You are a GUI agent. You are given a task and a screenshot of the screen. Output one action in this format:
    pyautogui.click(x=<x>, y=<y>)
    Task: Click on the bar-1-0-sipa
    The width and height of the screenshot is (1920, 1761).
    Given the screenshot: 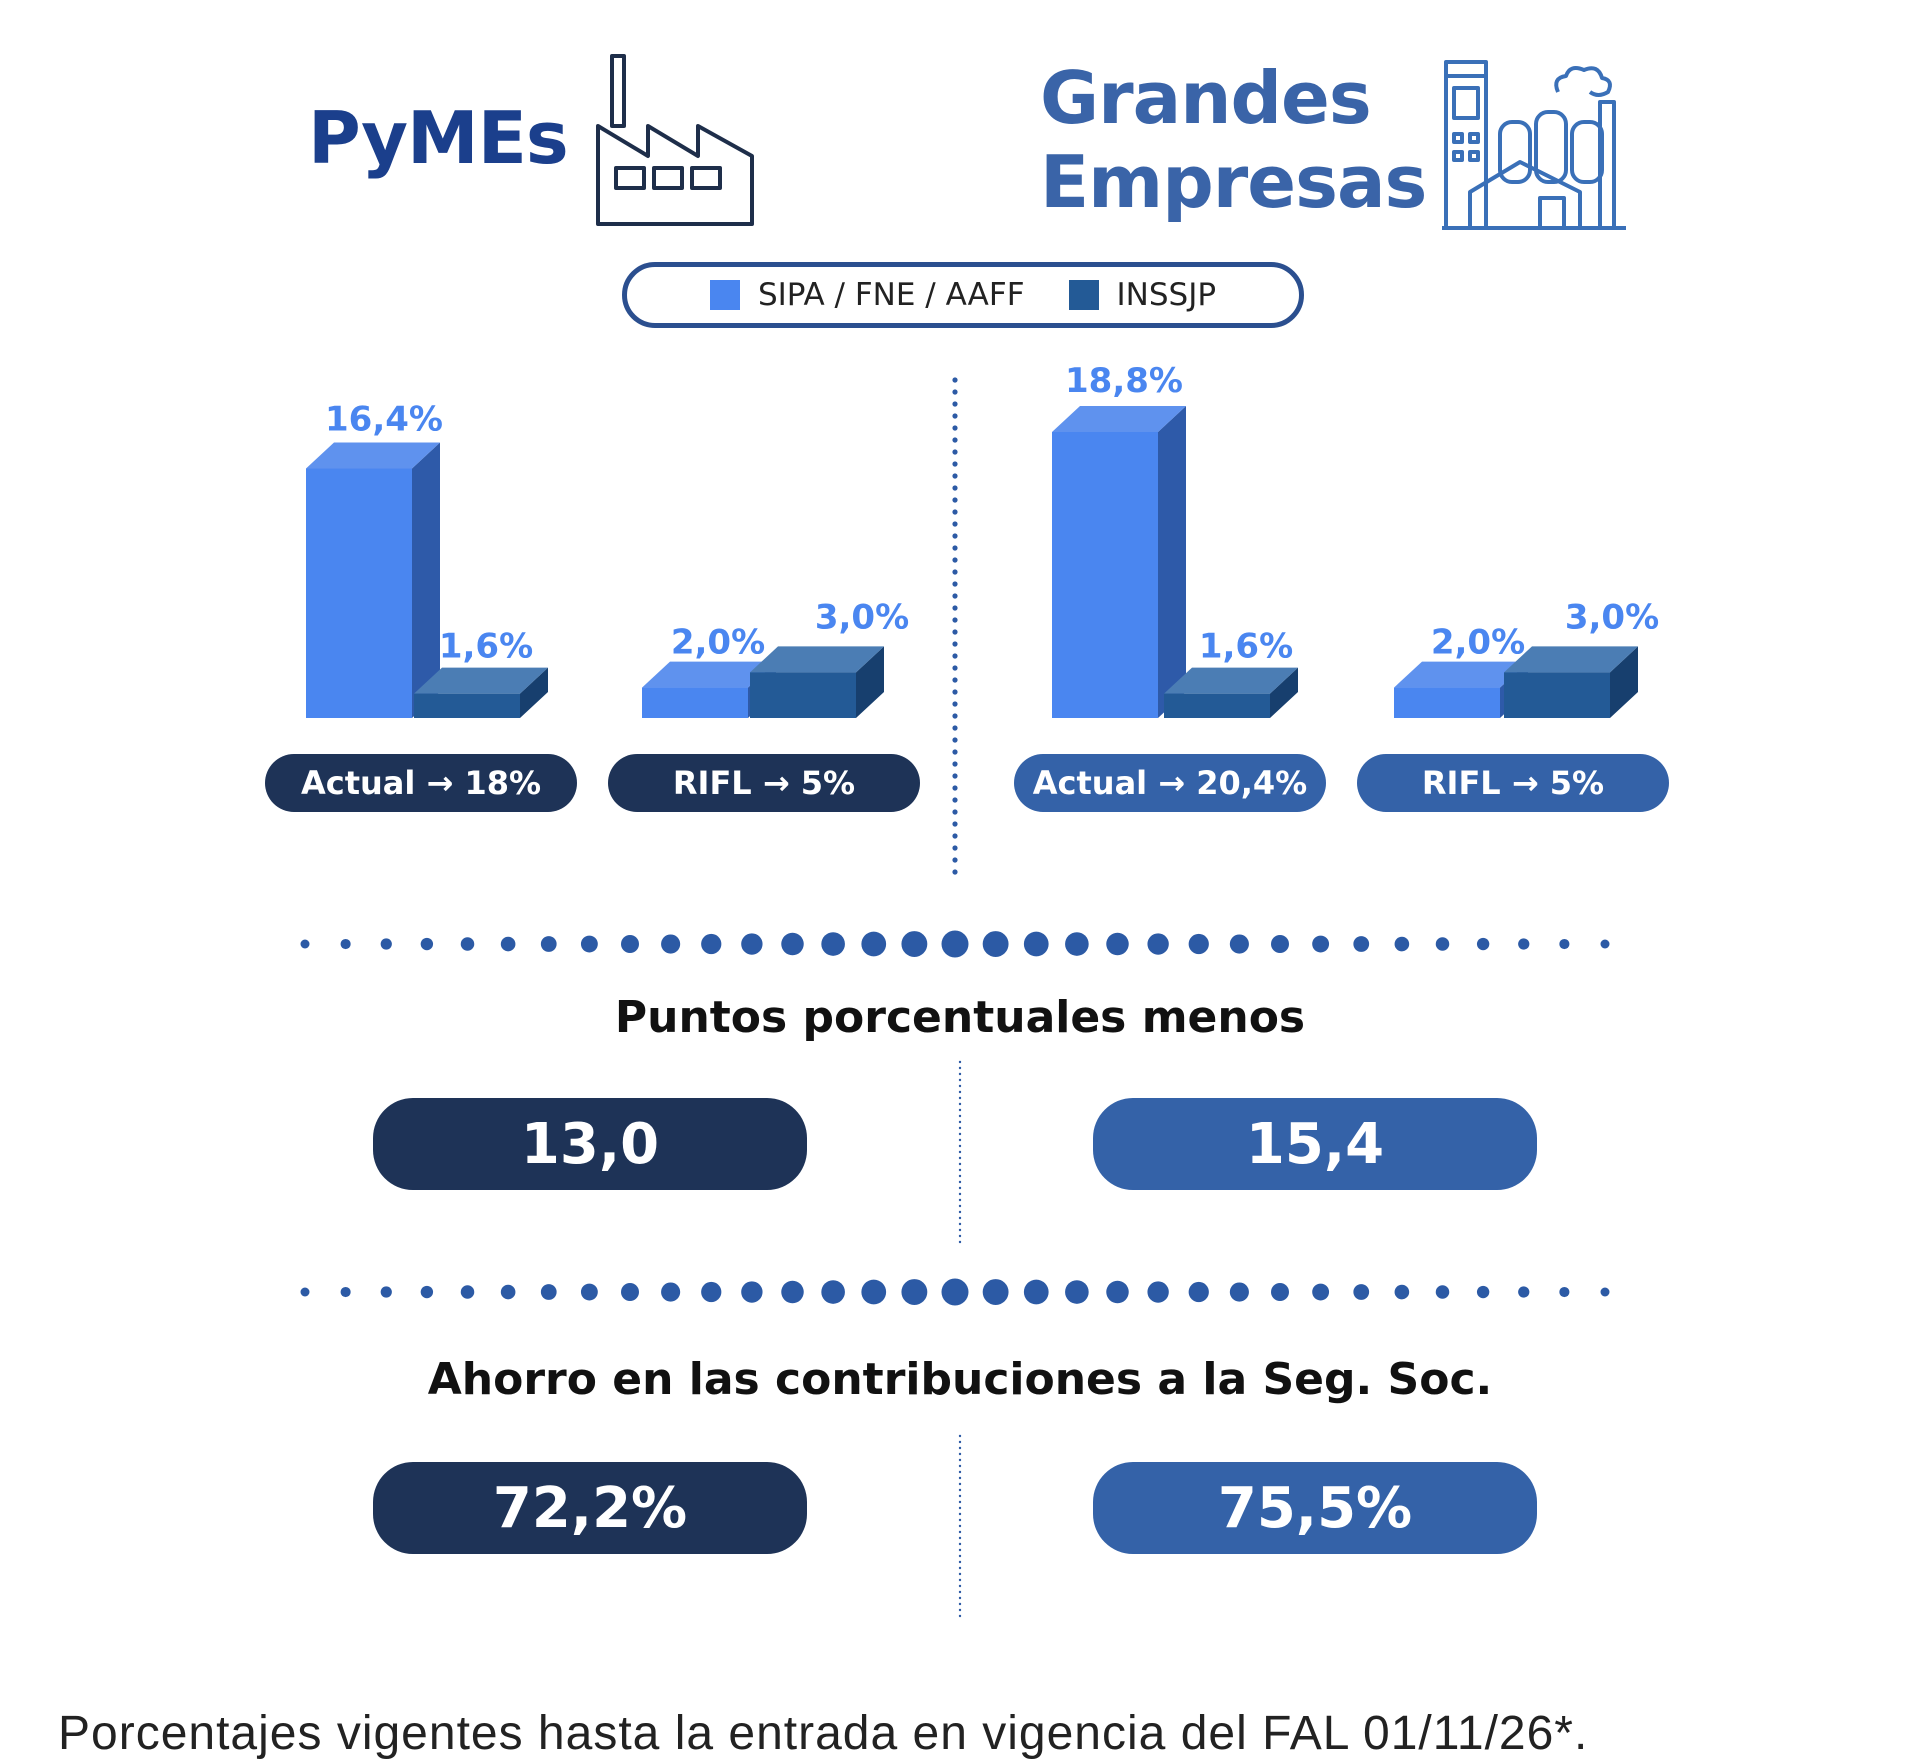 What is the action you would take?
    pyautogui.click(x=1105, y=575)
    